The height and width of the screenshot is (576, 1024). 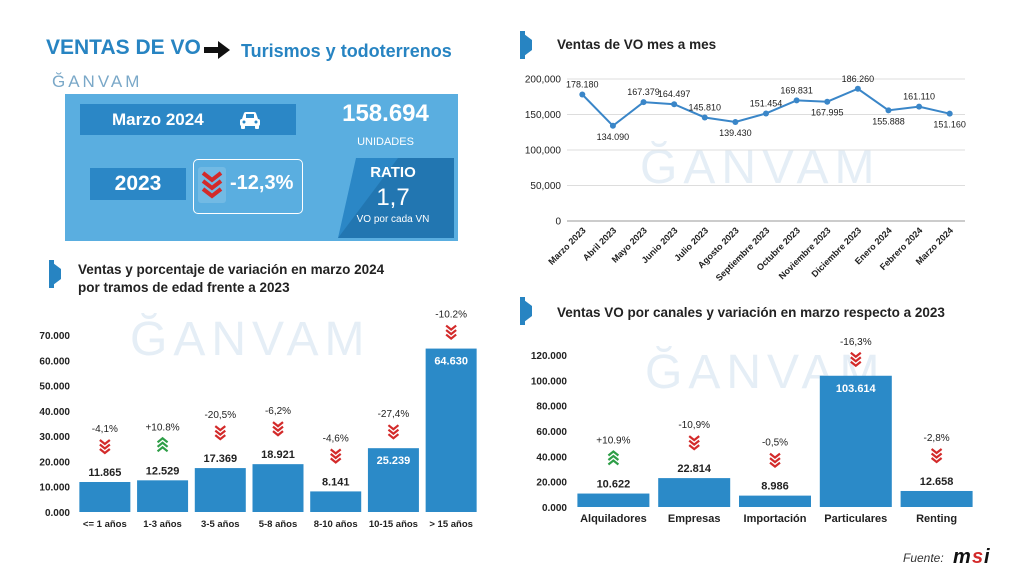 What do you see at coordinates (393, 219) in the screenshot?
I see `ratio-description: VO por cada VN` at bounding box center [393, 219].